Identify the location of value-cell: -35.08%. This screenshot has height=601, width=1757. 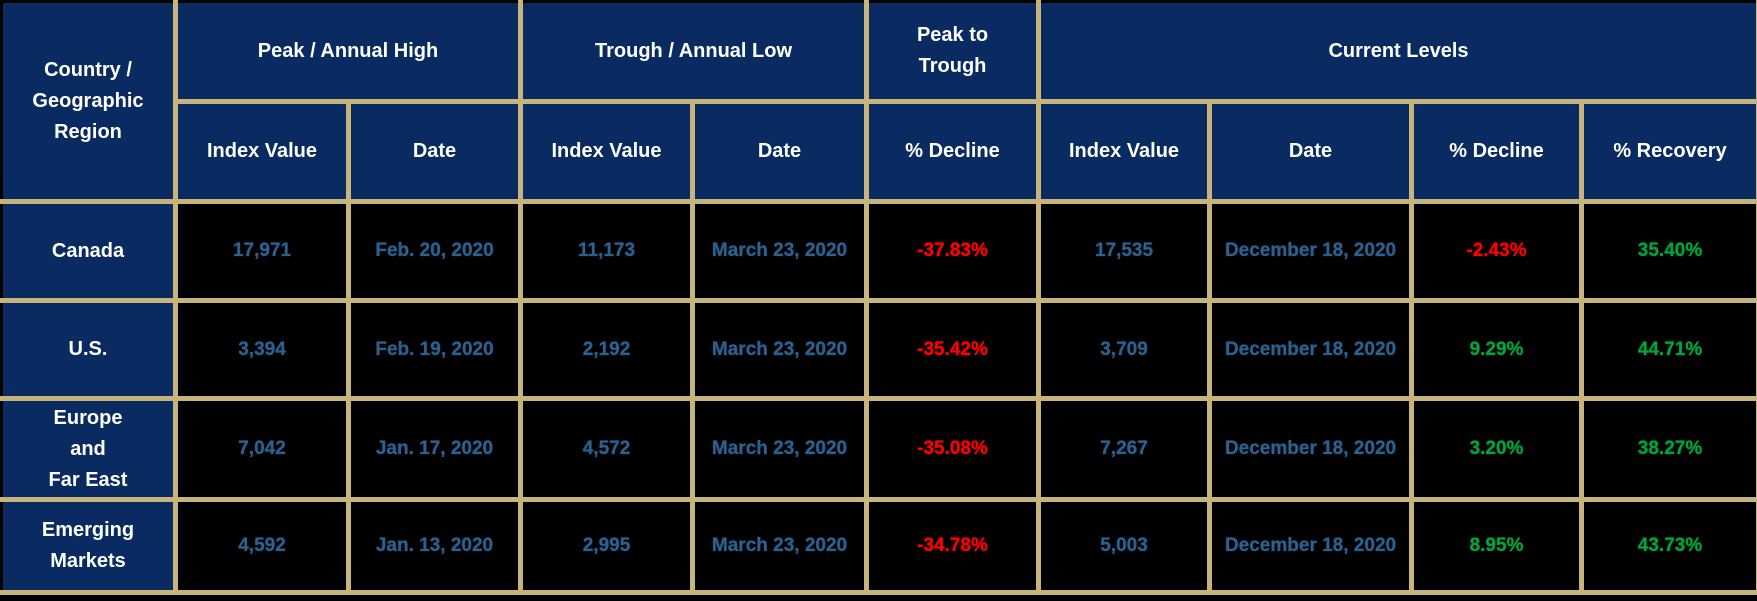
(953, 449).